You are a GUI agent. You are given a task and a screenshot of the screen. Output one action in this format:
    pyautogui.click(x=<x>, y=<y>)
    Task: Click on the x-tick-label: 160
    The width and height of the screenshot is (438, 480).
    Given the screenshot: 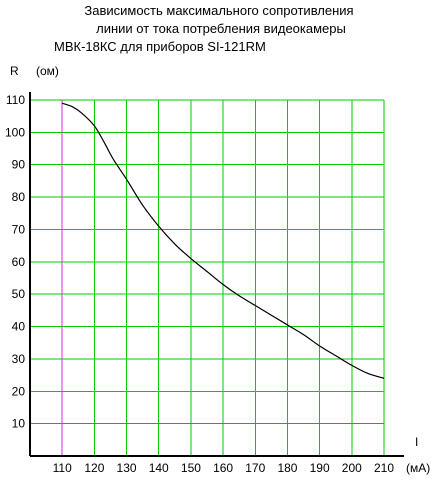 What is the action you would take?
    pyautogui.click(x=223, y=468)
    